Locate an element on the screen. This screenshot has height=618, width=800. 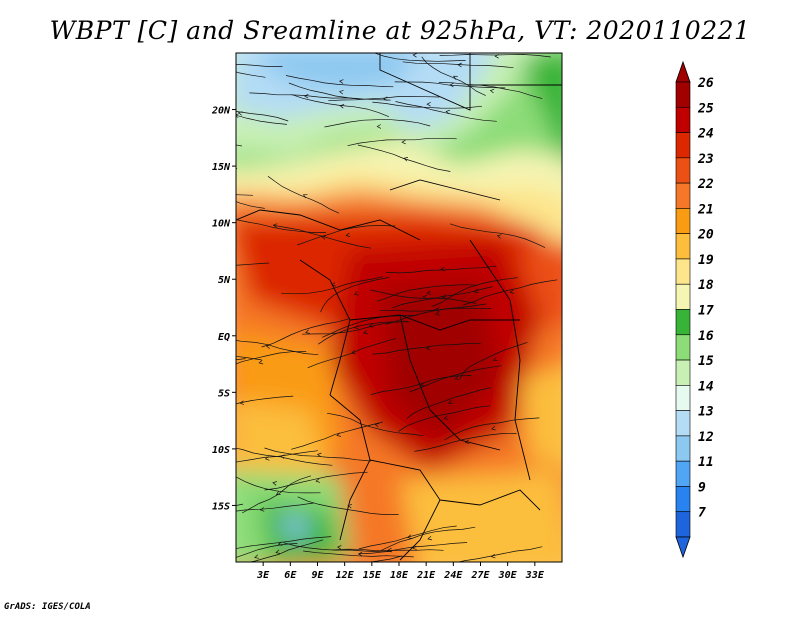
y-tick-label: 10S is located at coordinates (221, 450).